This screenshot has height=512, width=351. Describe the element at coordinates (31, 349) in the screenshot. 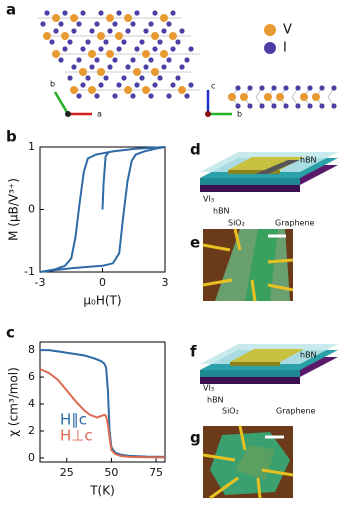

I see `y-tick-label: 8` at that location.